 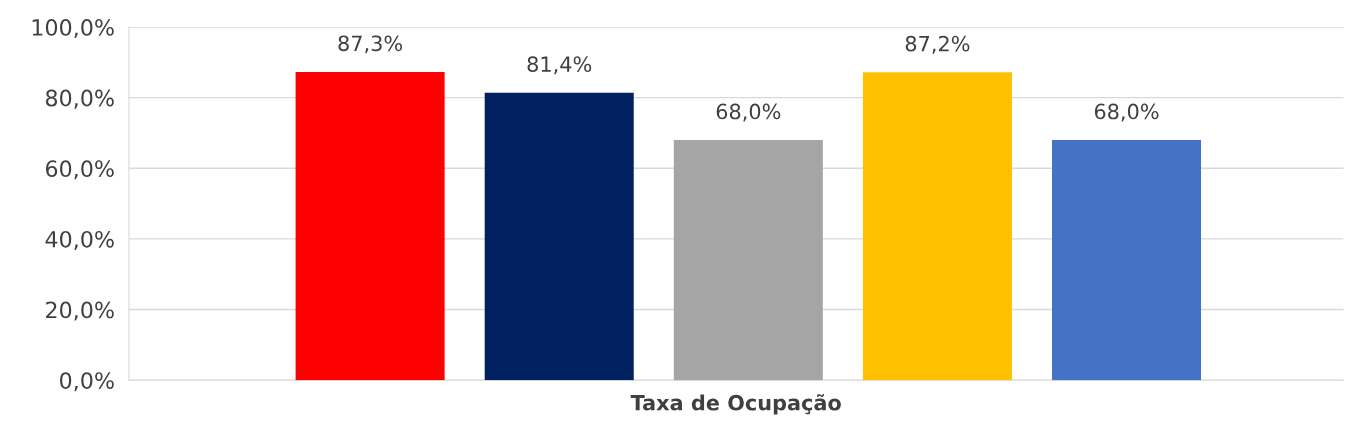 What do you see at coordinates (87, 382) in the screenshot?
I see `y-tick-label: 0,0%` at bounding box center [87, 382].